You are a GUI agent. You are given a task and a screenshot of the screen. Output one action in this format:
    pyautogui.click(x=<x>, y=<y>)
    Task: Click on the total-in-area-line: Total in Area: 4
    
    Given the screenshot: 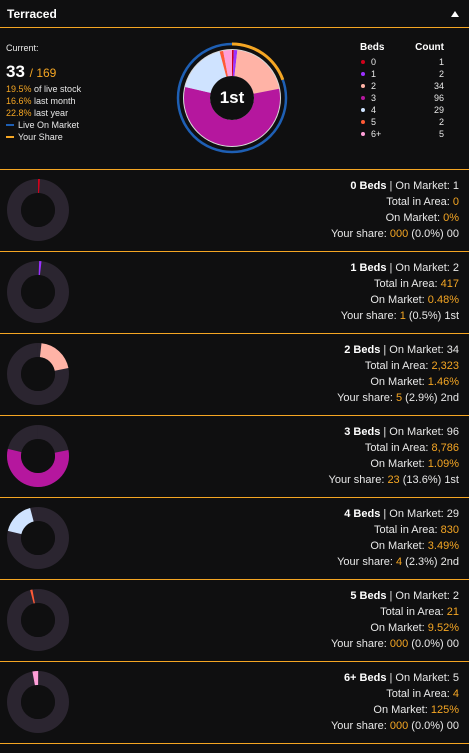 What is the action you would take?
    pyautogui.click(x=395, y=694)
    